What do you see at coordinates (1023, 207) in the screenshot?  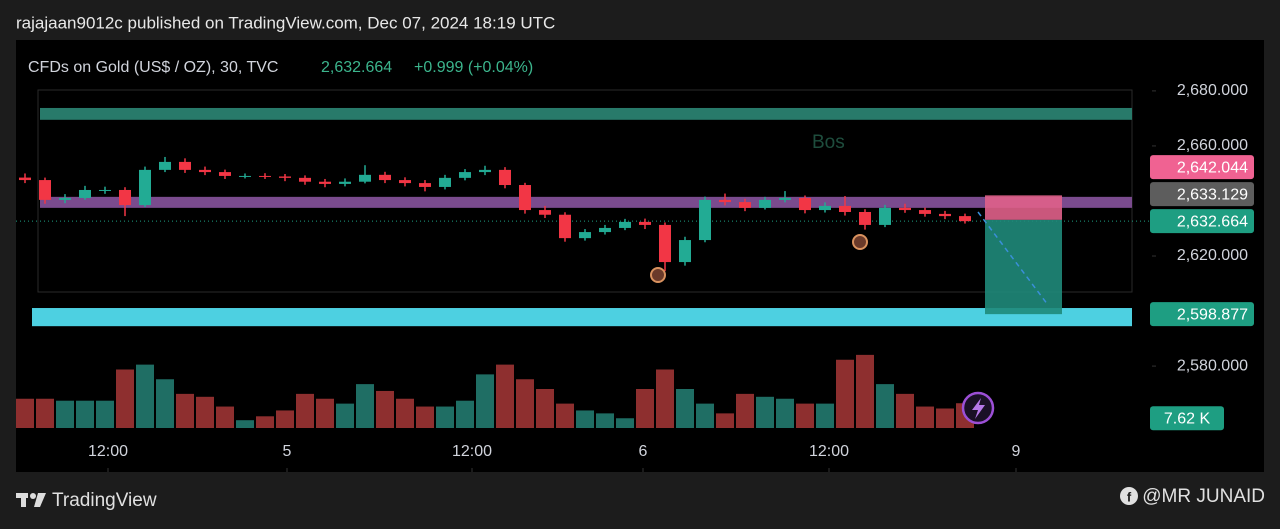 I see `position-stop` at bounding box center [1023, 207].